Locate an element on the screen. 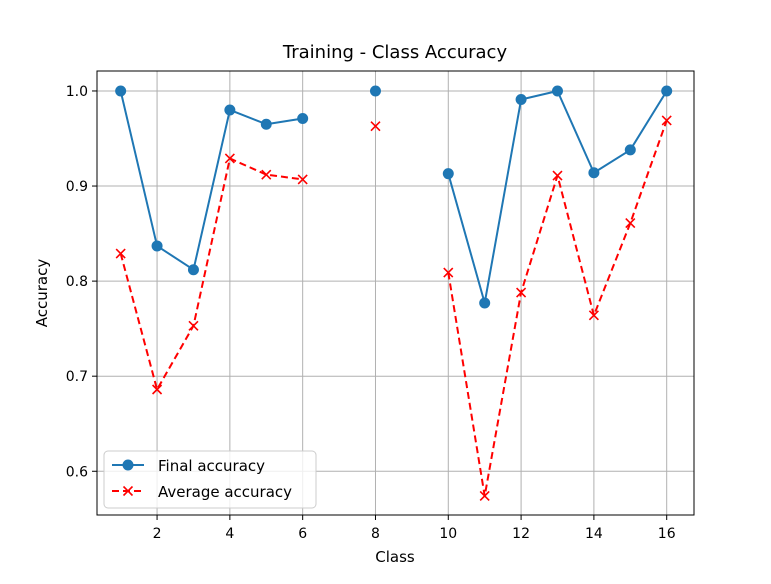 This screenshot has height=584, width=771. x-tick-label: 10 is located at coordinates (448, 534).